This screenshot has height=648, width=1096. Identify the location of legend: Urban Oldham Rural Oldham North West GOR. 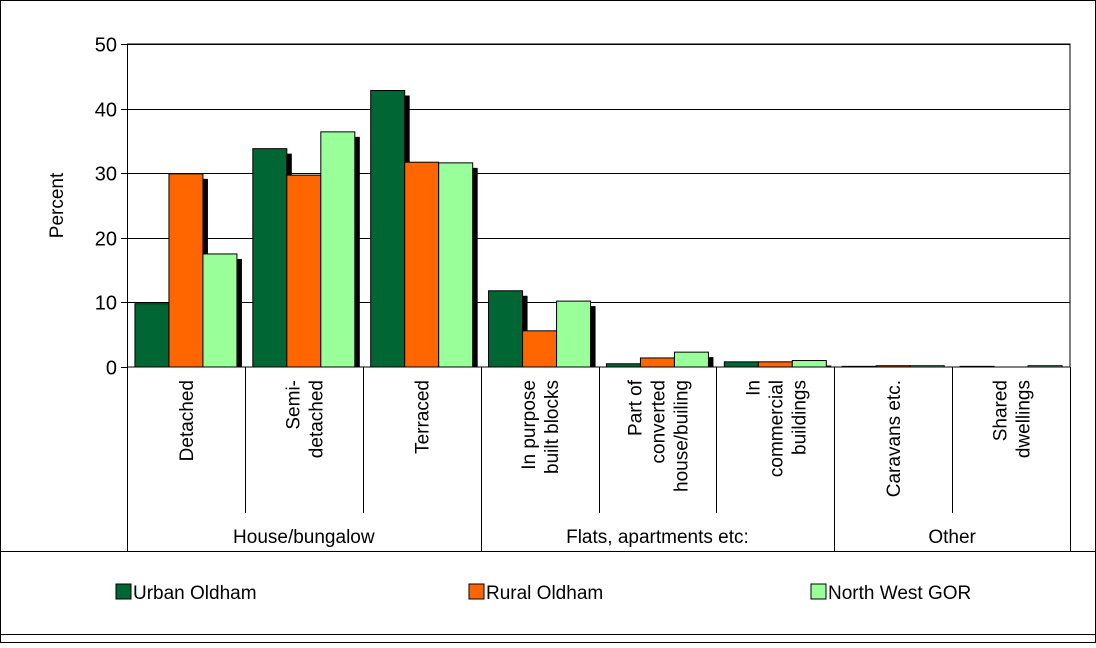
(543, 593).